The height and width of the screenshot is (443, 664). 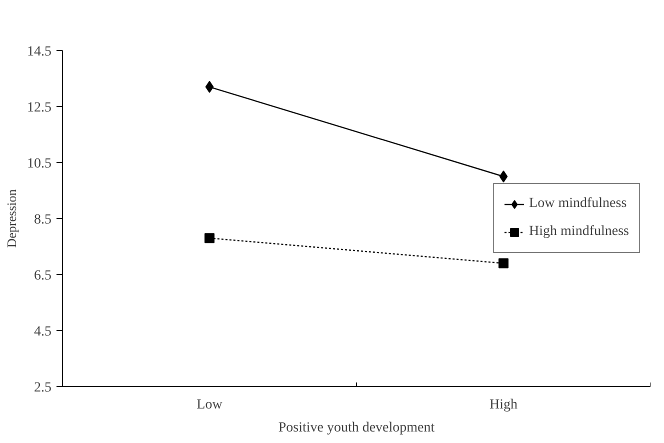 What do you see at coordinates (39, 108) in the screenshot?
I see `y-tick-label: 12.5` at bounding box center [39, 108].